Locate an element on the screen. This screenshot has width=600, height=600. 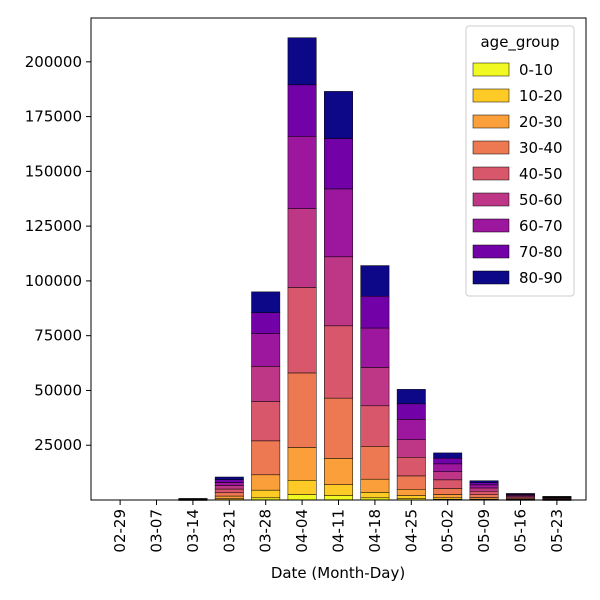
x-tick-label: 05-09 is located at coordinates (484, 531).